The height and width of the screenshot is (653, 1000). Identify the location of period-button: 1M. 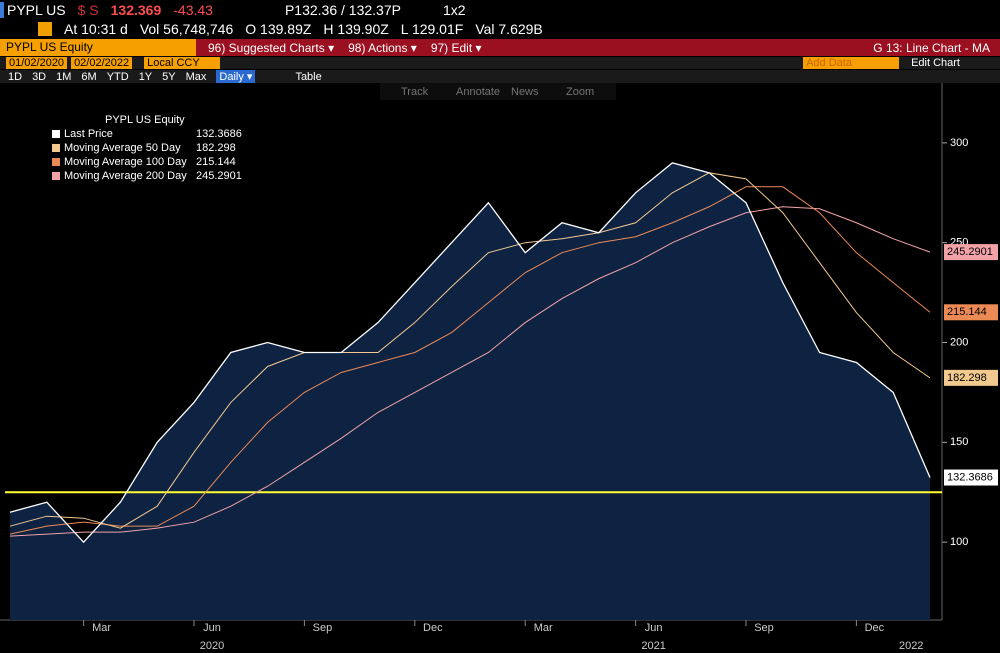
(64, 76).